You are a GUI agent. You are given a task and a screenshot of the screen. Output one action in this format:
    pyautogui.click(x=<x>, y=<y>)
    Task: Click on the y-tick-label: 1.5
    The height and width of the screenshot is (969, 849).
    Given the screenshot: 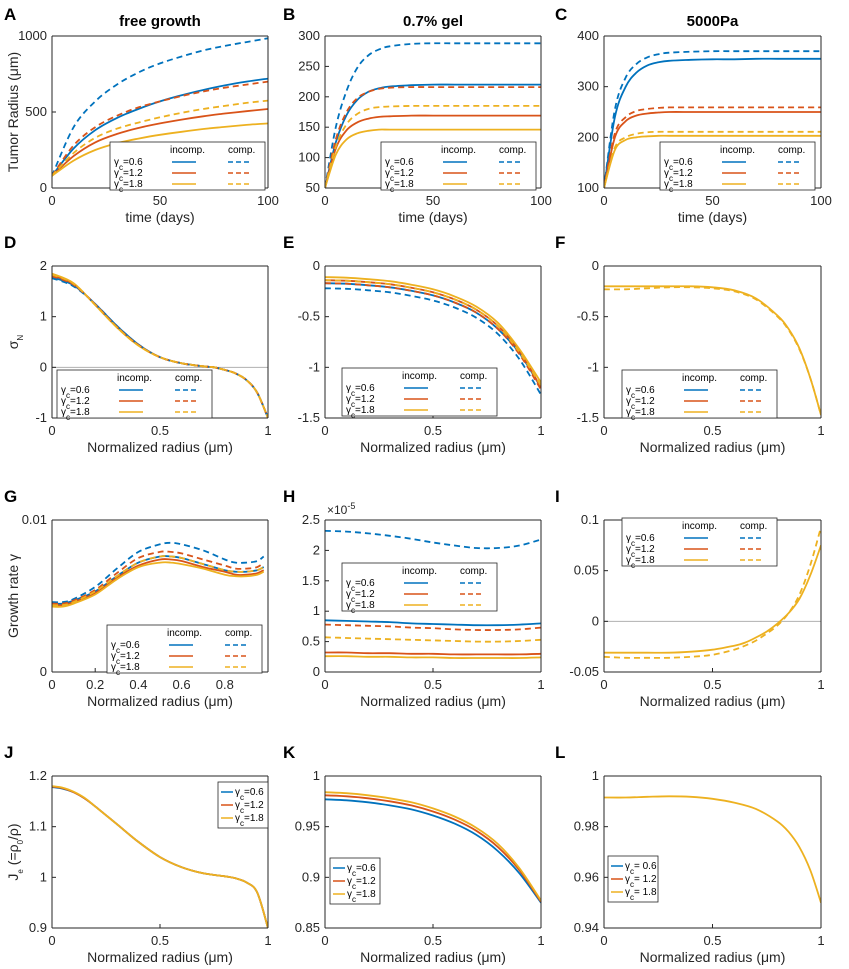 What is the action you would take?
    pyautogui.click(x=311, y=580)
    